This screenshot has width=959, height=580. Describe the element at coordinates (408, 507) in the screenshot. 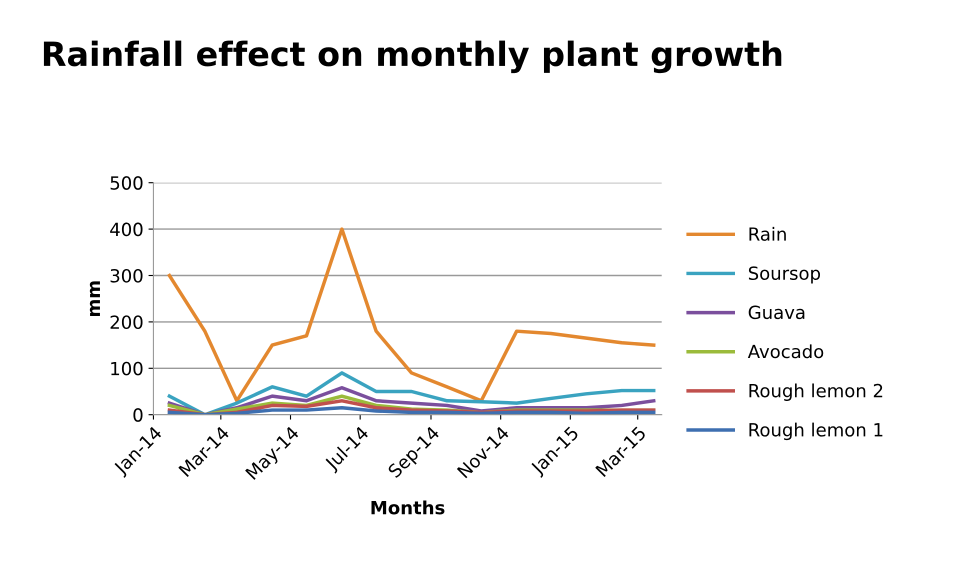

I see `x-axis-title: Months` at that location.